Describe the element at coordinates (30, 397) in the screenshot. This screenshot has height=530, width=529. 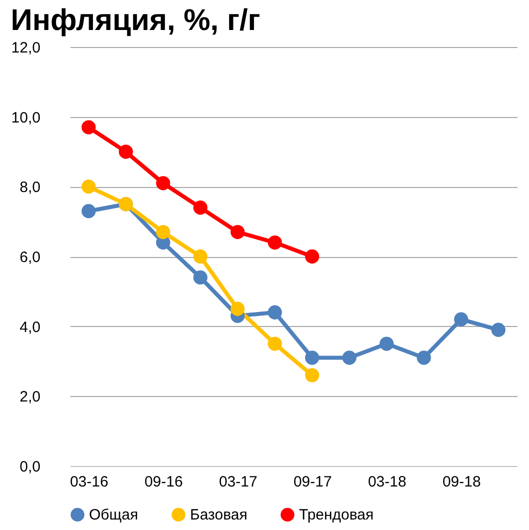
I see `y-tick-label: 2,0` at that location.